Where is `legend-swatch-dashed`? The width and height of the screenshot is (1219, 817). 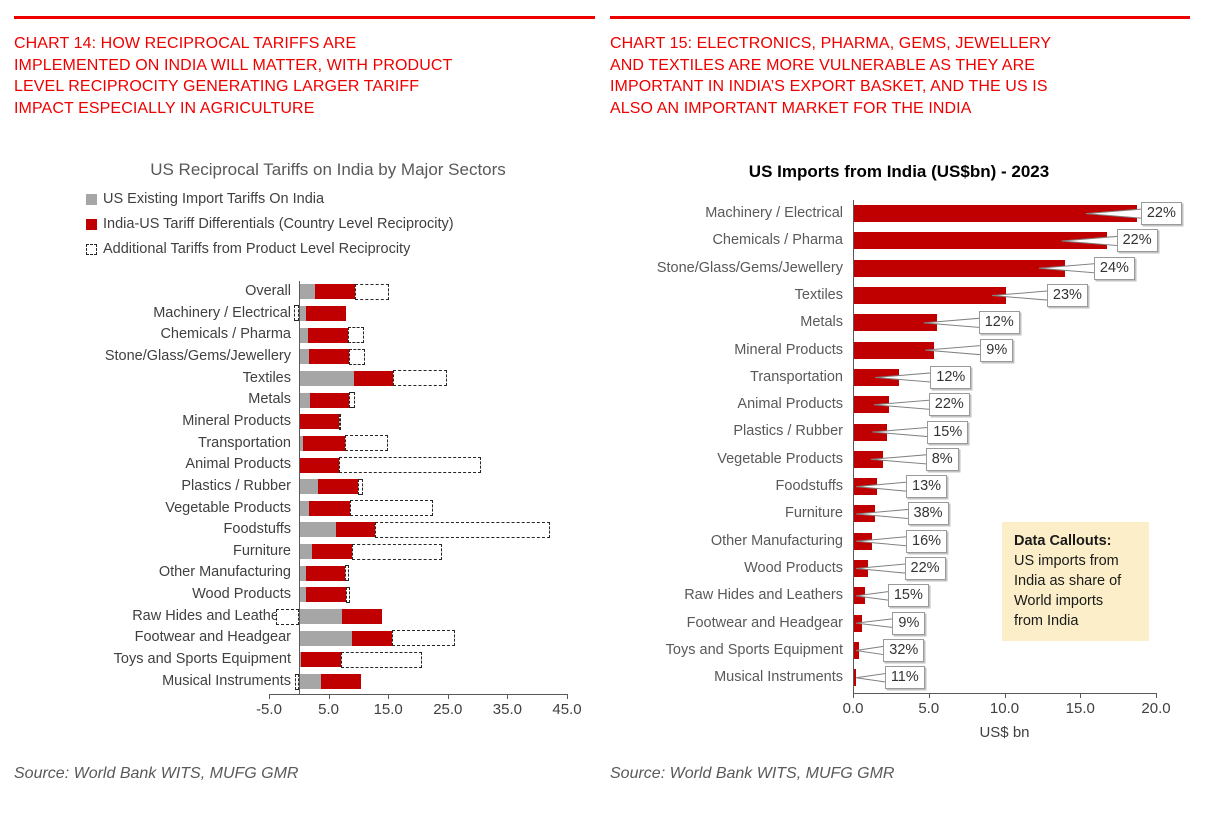
legend-swatch-dashed is located at coordinates (91, 249).